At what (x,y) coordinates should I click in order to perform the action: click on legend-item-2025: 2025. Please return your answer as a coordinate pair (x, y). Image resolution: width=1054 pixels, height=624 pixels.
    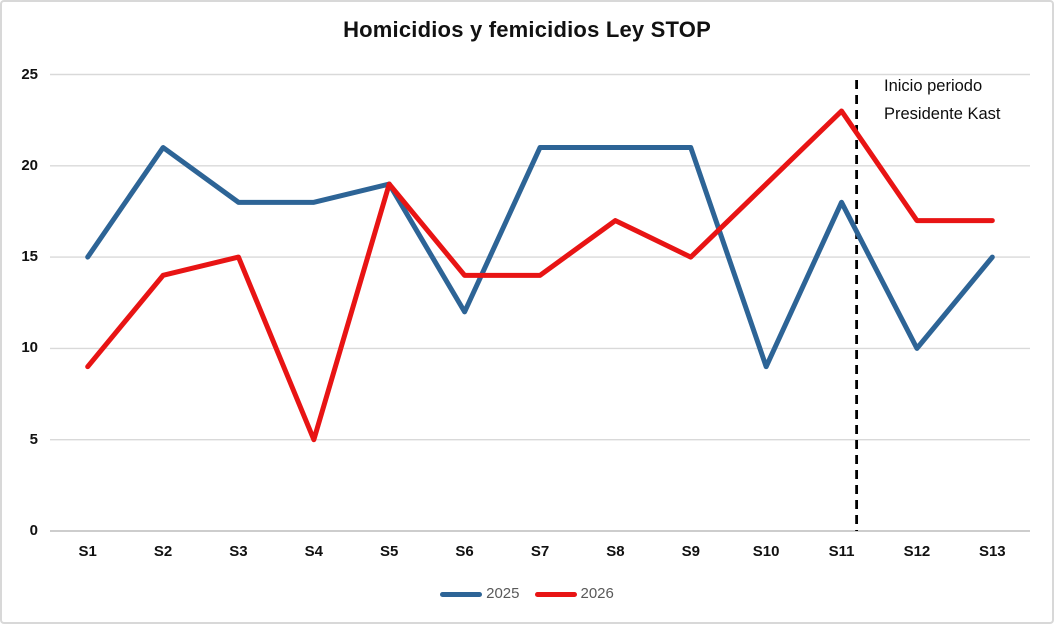
    Looking at the image, I should click on (480, 594).